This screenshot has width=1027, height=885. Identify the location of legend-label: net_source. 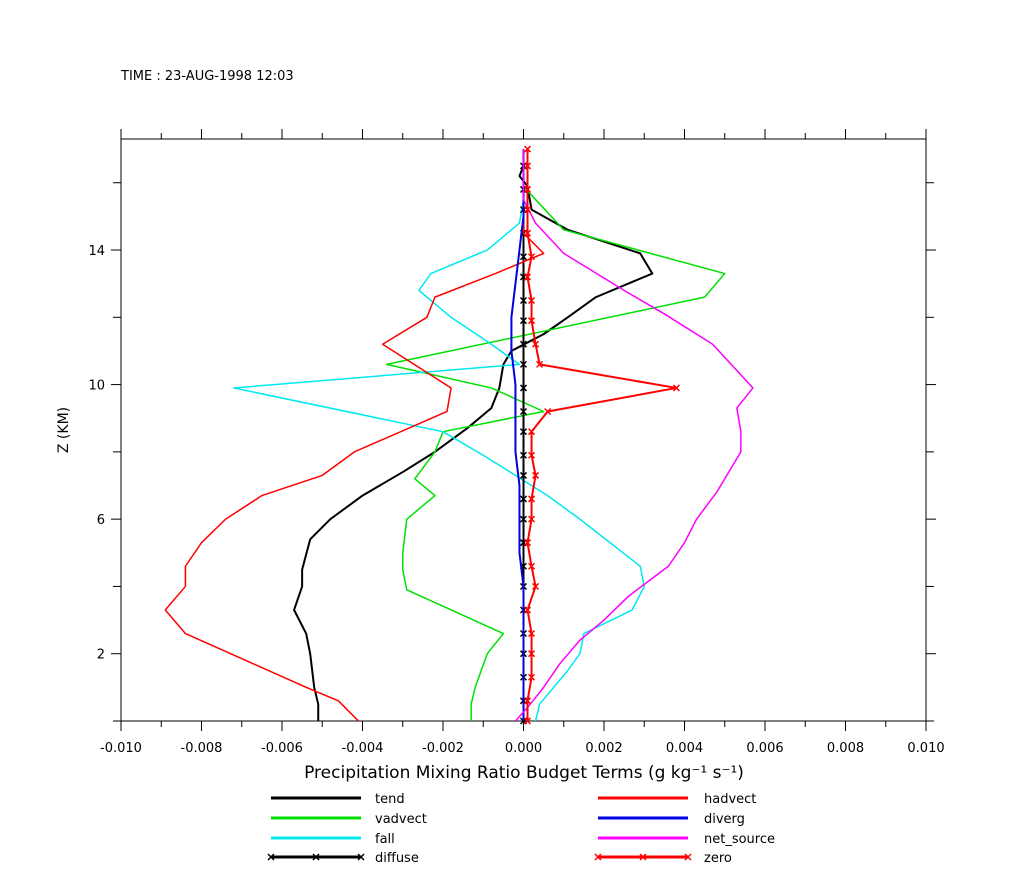
(739, 839).